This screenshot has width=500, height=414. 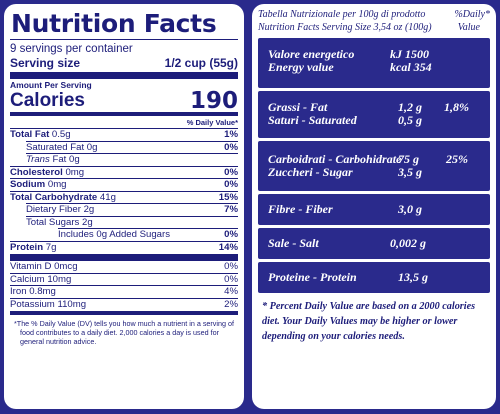 What do you see at coordinates (124, 171) in the screenshot?
I see `nutrient-row-cholesterol: Cholesterol 0mg 0%` at bounding box center [124, 171].